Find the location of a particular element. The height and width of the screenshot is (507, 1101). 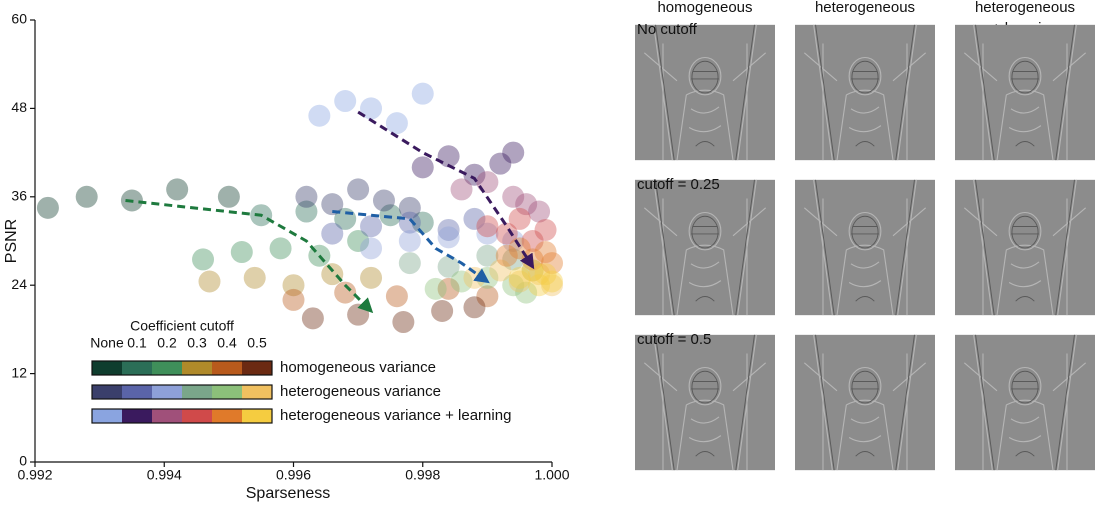

y-axis-label: PSNR is located at coordinates (11, 241).